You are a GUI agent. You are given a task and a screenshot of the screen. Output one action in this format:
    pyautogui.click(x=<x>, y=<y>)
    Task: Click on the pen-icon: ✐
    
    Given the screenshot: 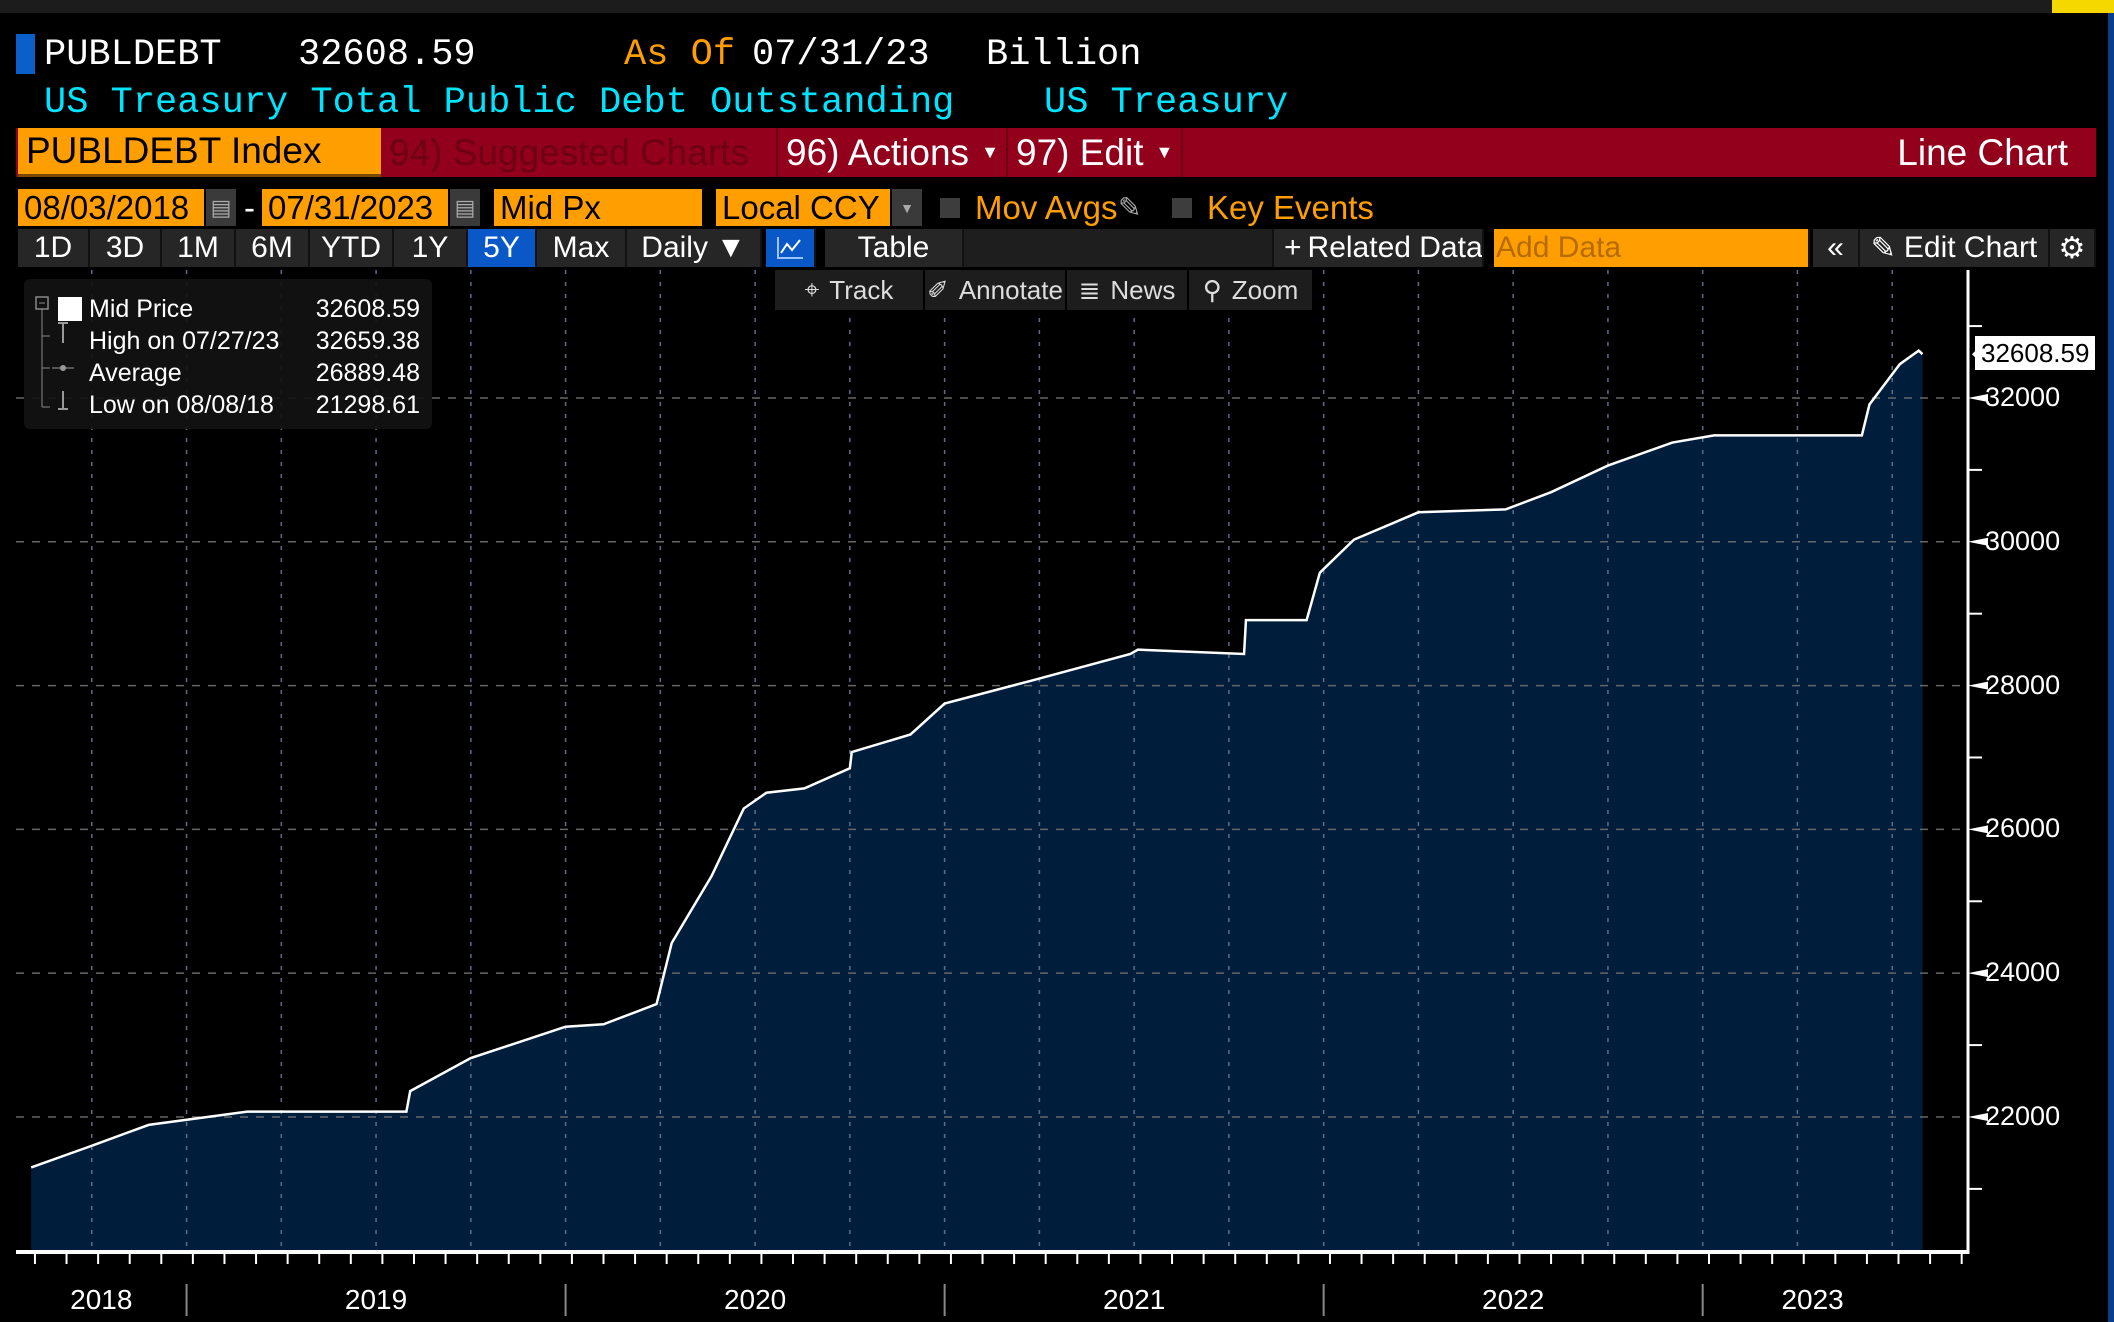 What is the action you would take?
    pyautogui.click(x=938, y=289)
    